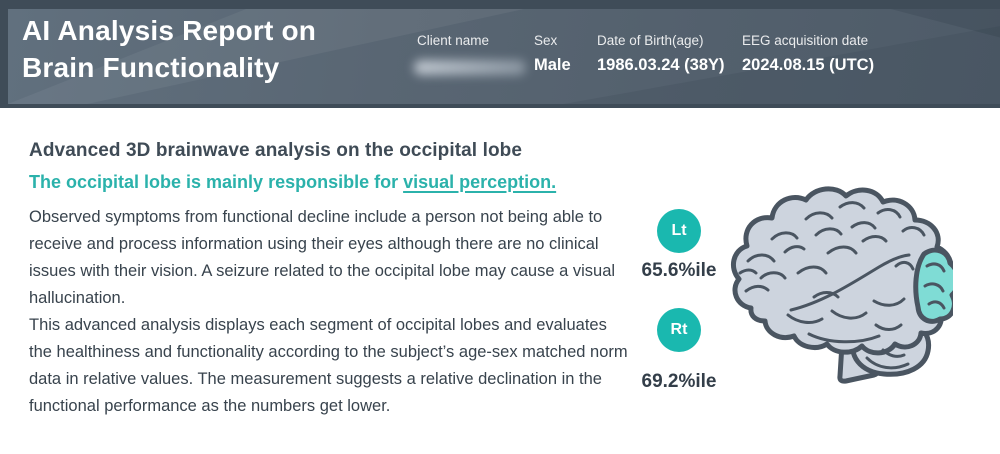  I want to click on gyri-lines, so click(832, 285).